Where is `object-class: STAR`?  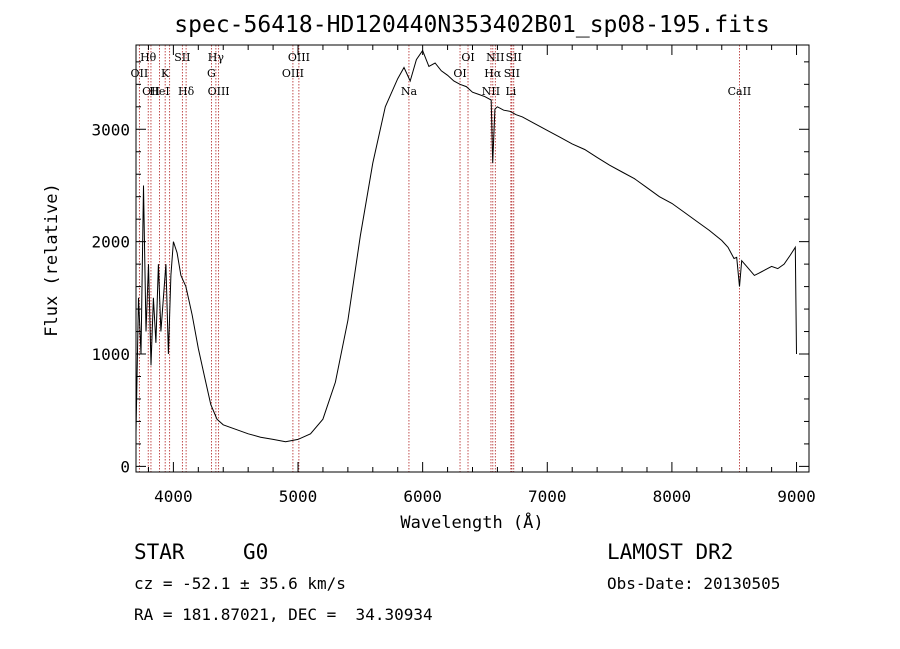 object-class: STAR is located at coordinates (159, 552).